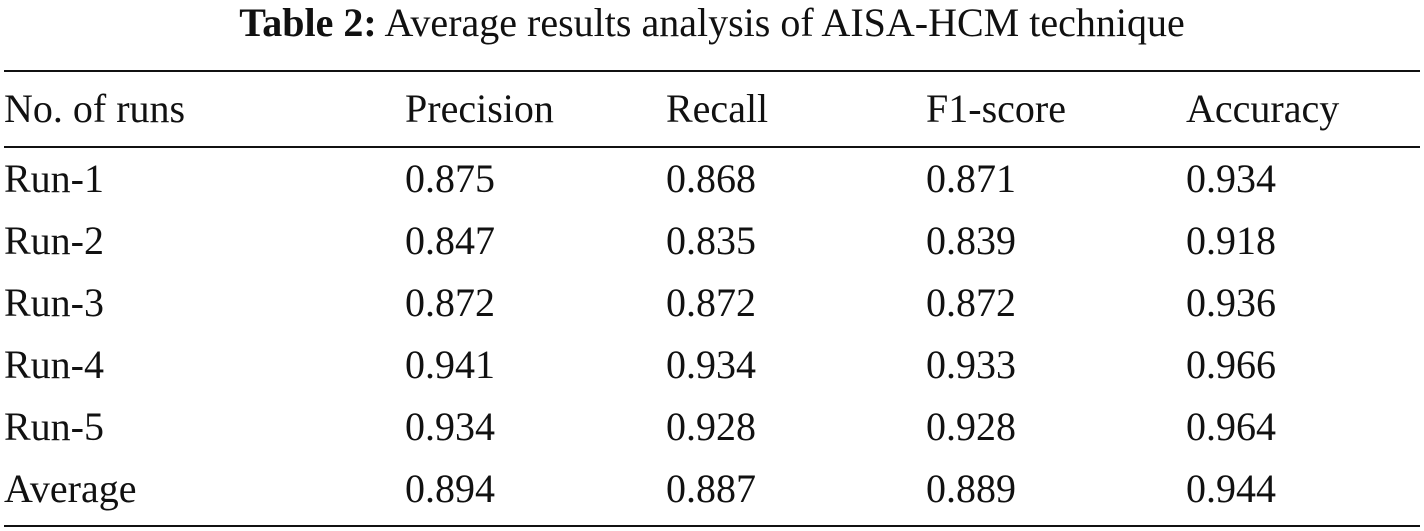 Image resolution: width=1424 pixels, height=531 pixels. Describe the element at coordinates (54, 364) in the screenshot. I see `row-label: Run-4` at that location.